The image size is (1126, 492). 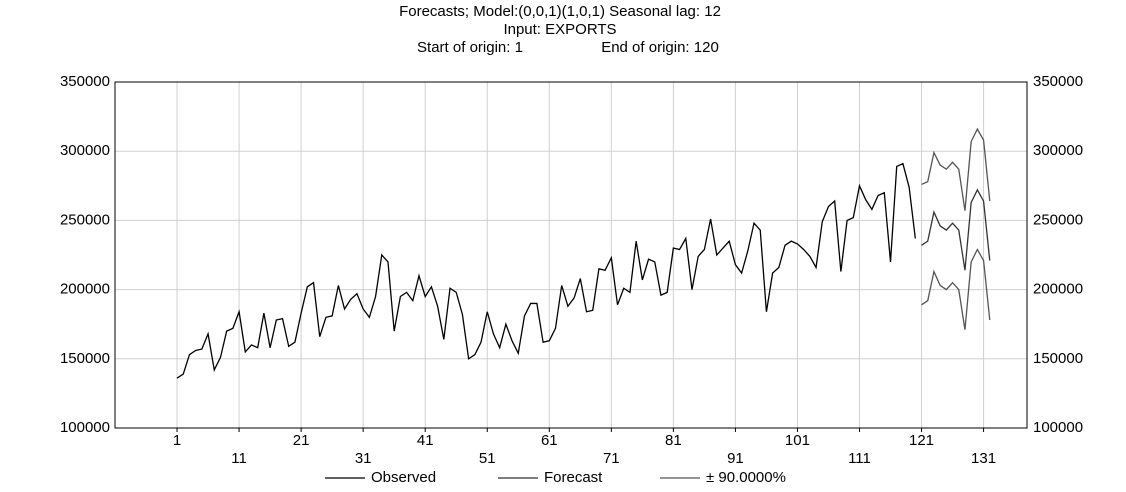 What do you see at coordinates (1058, 289) in the screenshot?
I see `y2-tick-label: 200000` at bounding box center [1058, 289].